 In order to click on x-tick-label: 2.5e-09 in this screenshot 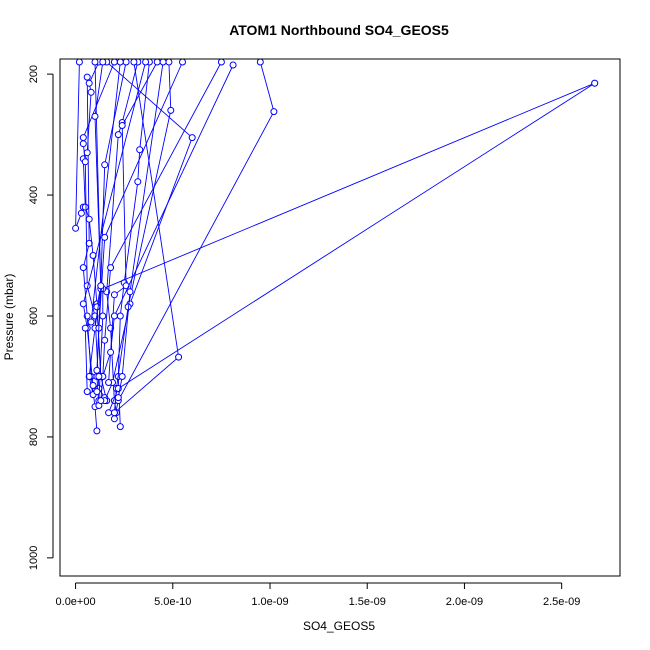, I will do `click(561, 602)`.